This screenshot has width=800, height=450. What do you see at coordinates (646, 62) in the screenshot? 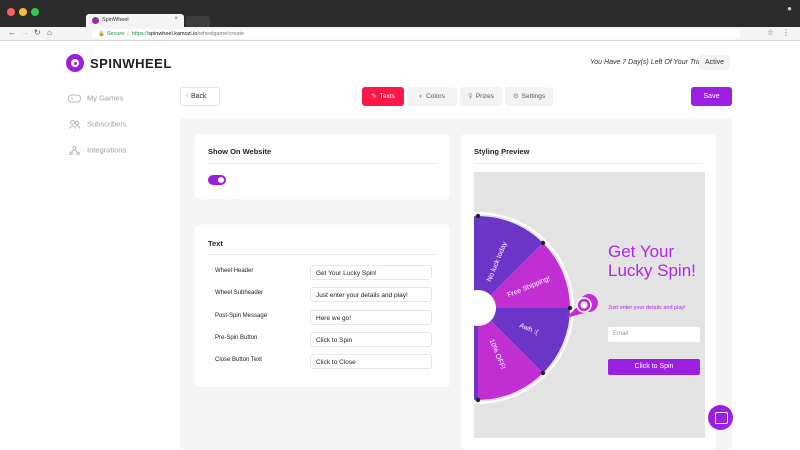
I see `trial-notice: You Have 7 Day(s) Left Of Your Trial` at bounding box center [646, 62].